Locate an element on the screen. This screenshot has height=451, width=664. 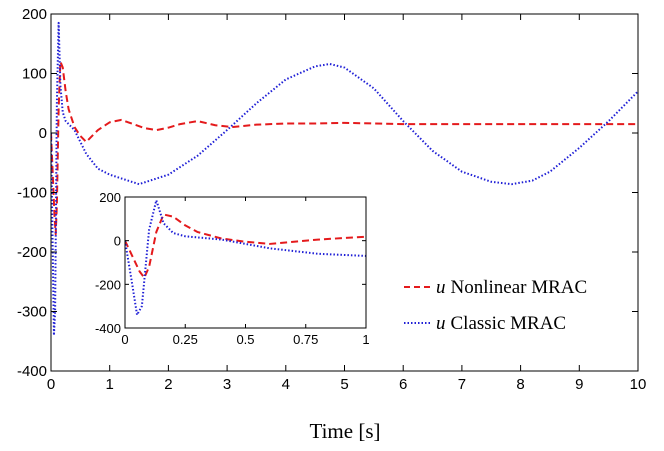
inset-x-axis: 0 0.25 0.5 0.75 1 is located at coordinates (245, 272).